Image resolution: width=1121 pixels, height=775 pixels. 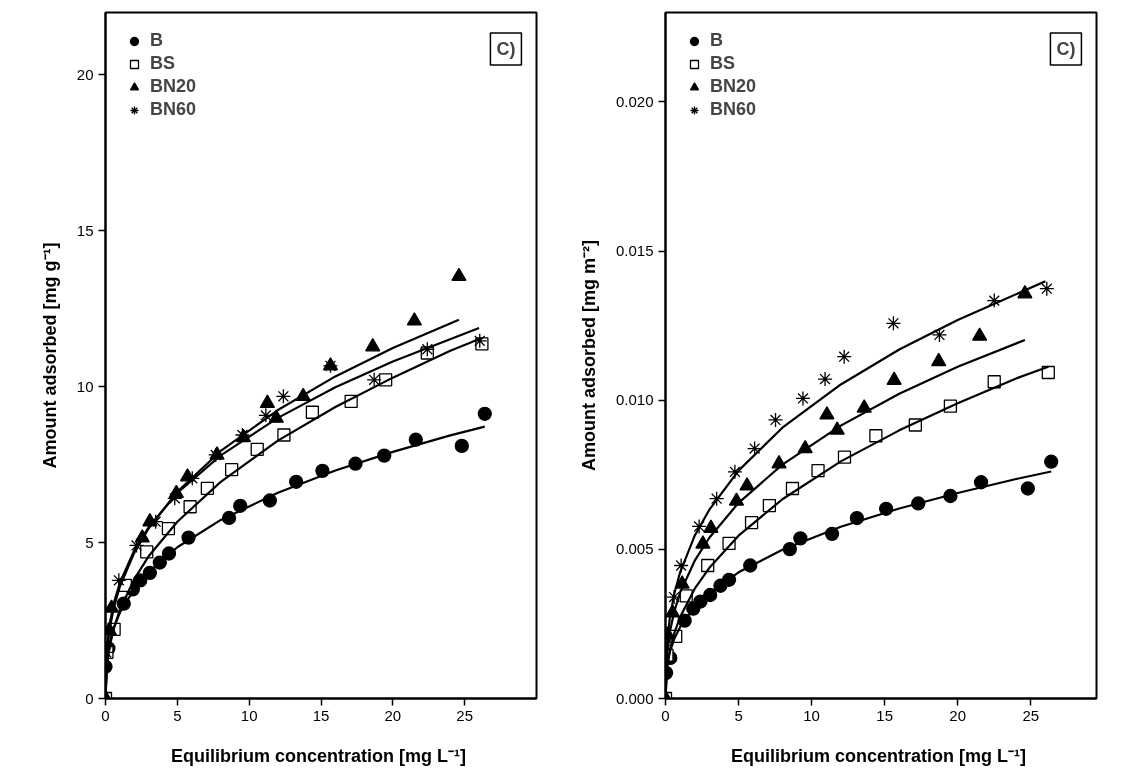 I want to click on y-tick-label: 0.000, so click(x=634, y=698).